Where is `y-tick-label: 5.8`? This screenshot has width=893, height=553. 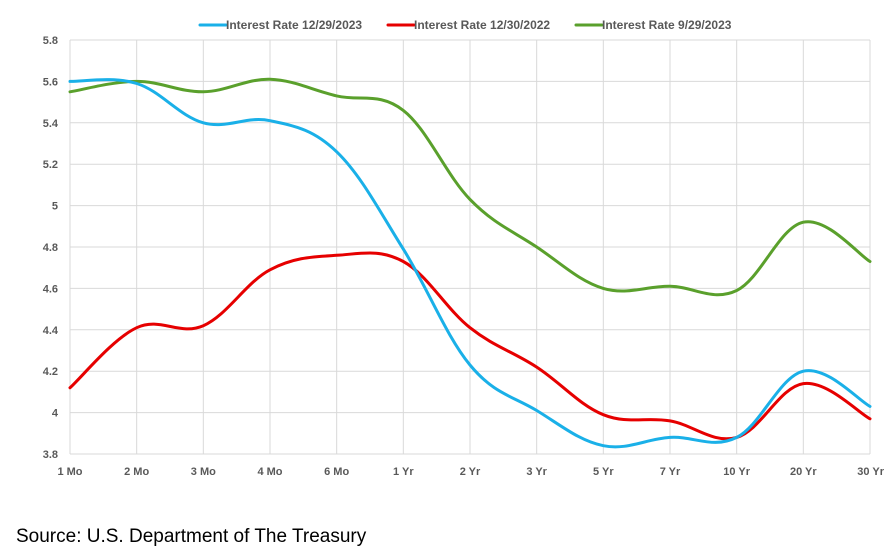 y-tick-label: 5.8 is located at coordinates (50, 41).